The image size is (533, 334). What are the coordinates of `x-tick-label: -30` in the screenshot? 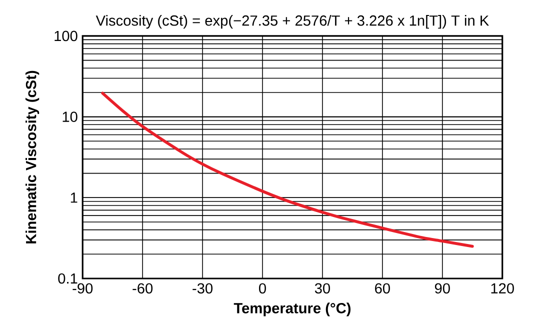 It's located at (202, 288).